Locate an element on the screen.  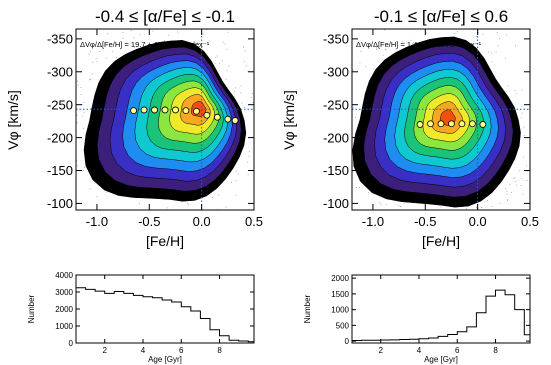
panel-title: -0.4 ≤ [α/Fe] ≤ -0.1 is located at coordinates (165, 16).